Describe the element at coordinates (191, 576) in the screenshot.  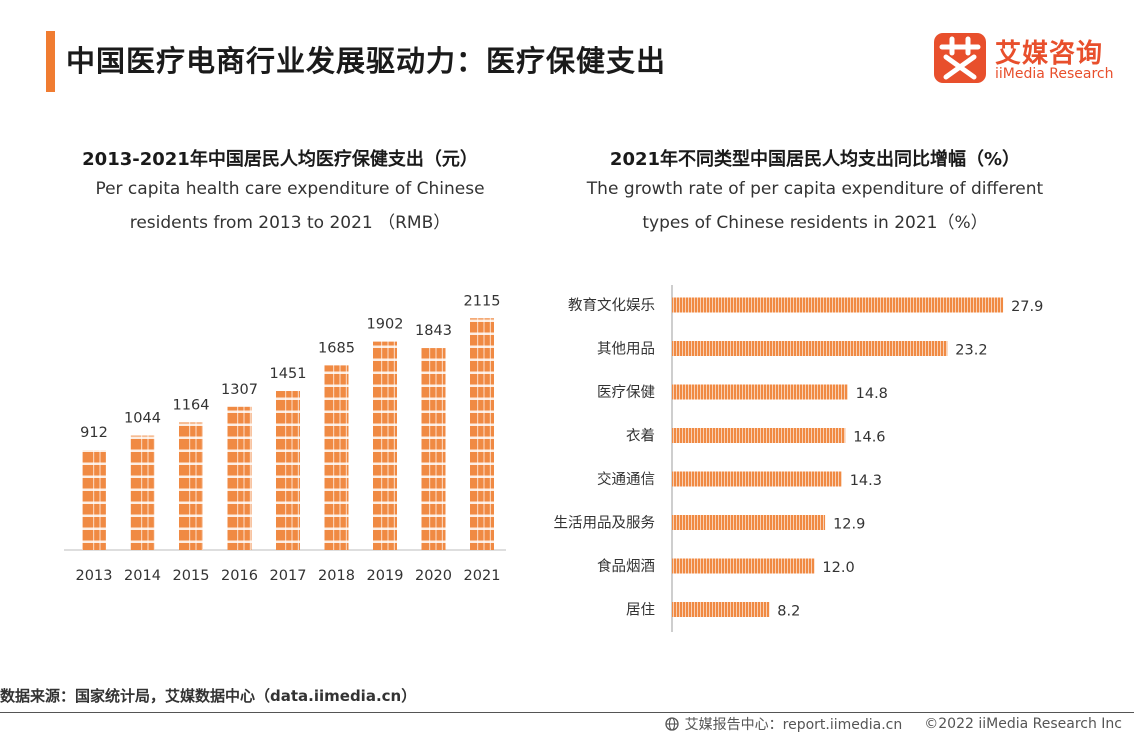
I see `x-tick-label: 2015` at that location.